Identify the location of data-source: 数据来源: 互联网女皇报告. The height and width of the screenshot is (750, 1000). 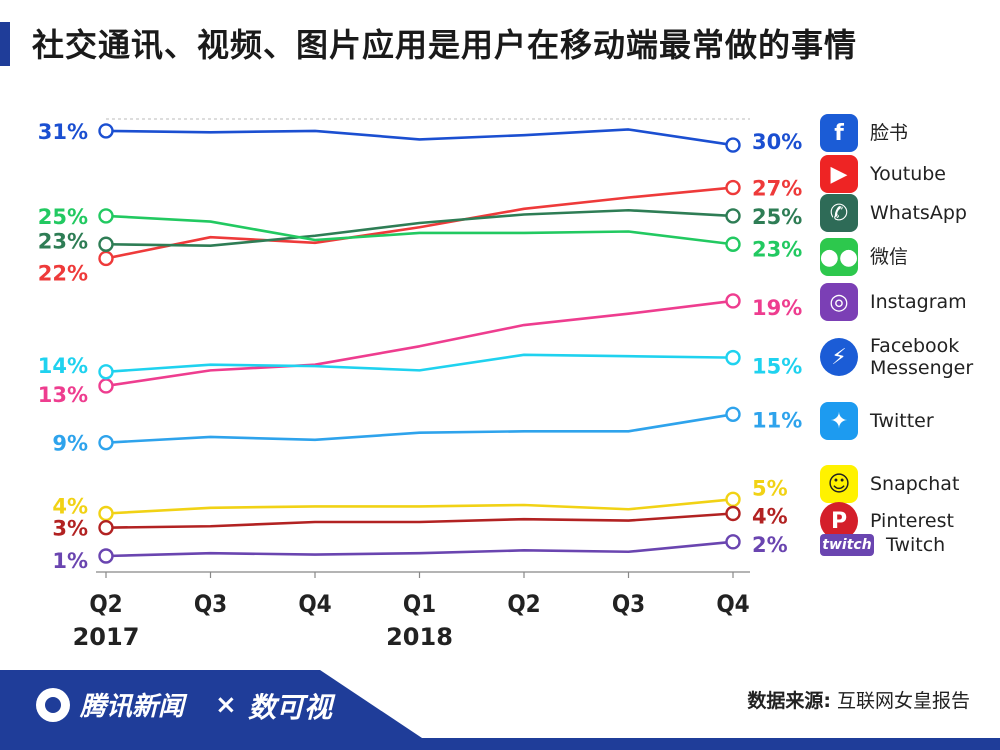
(858, 699).